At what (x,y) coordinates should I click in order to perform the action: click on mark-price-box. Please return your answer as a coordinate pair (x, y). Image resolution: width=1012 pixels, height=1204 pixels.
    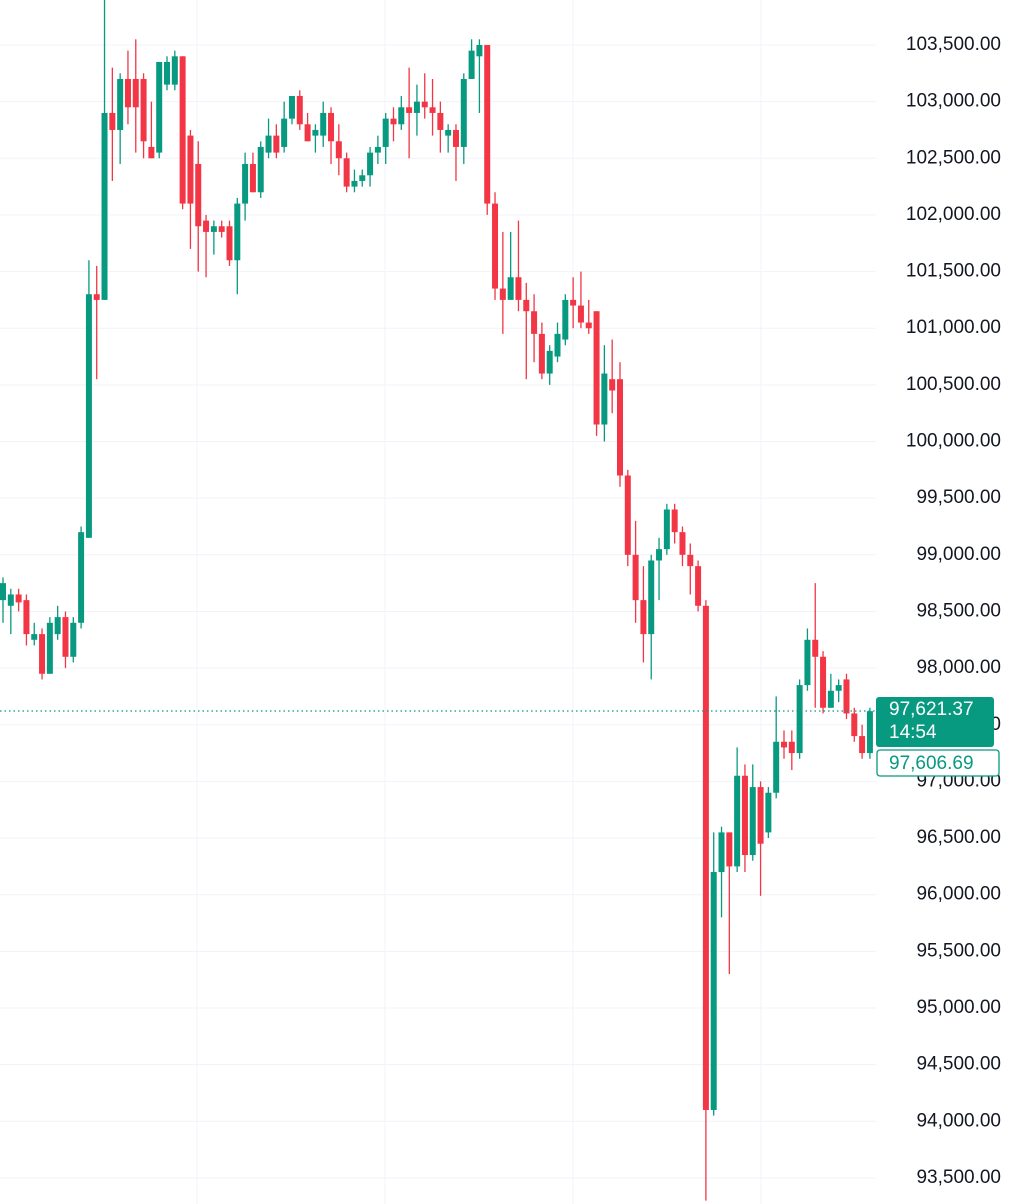
    Looking at the image, I should click on (938, 763).